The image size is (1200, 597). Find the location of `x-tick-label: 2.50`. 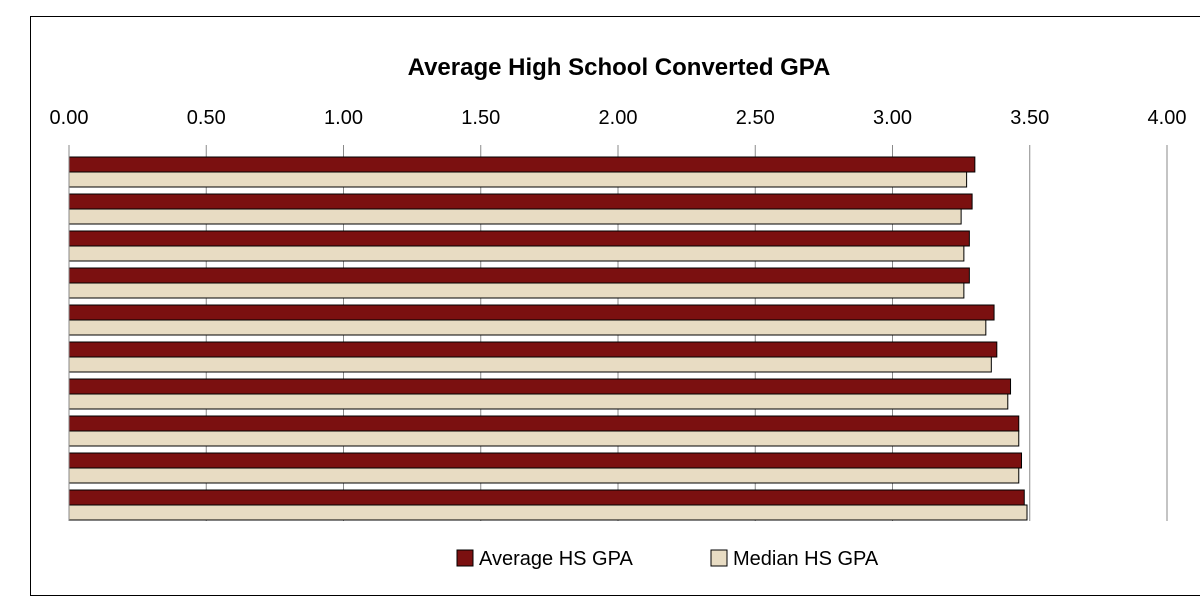

x-tick-label: 2.50 is located at coordinates (755, 118).